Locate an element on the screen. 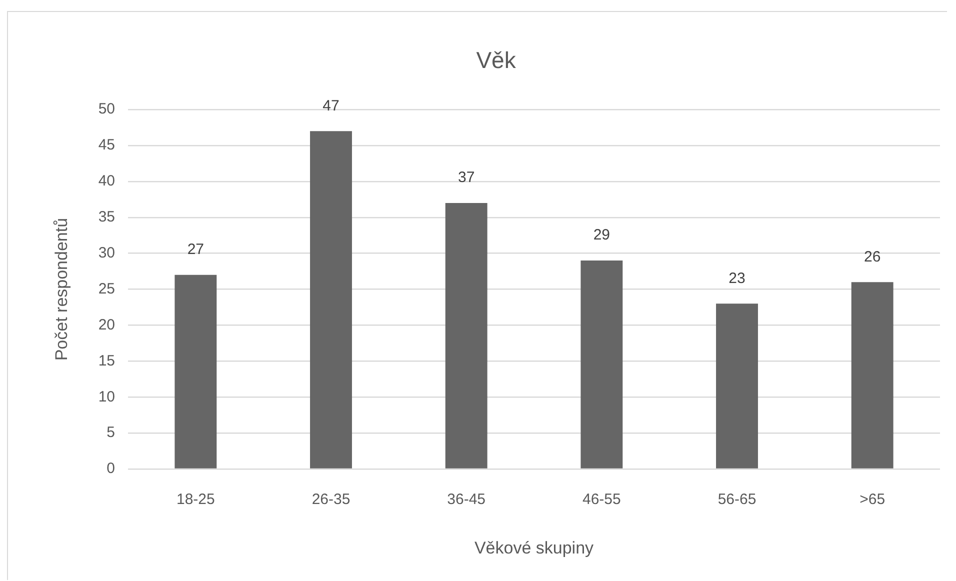  y-tick-label: 45 is located at coordinates (106, 145).